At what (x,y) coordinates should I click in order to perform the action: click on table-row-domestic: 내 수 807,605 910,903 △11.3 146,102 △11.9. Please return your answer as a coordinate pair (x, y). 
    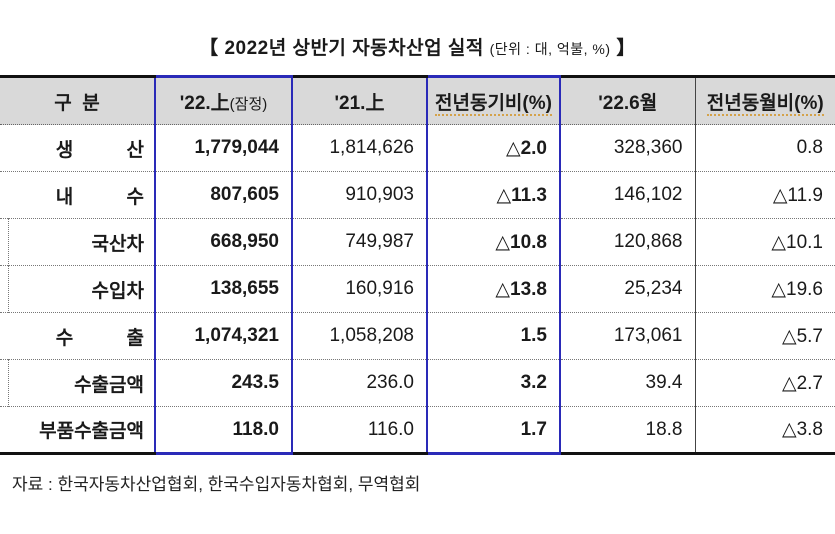
    Looking at the image, I should click on (417, 195).